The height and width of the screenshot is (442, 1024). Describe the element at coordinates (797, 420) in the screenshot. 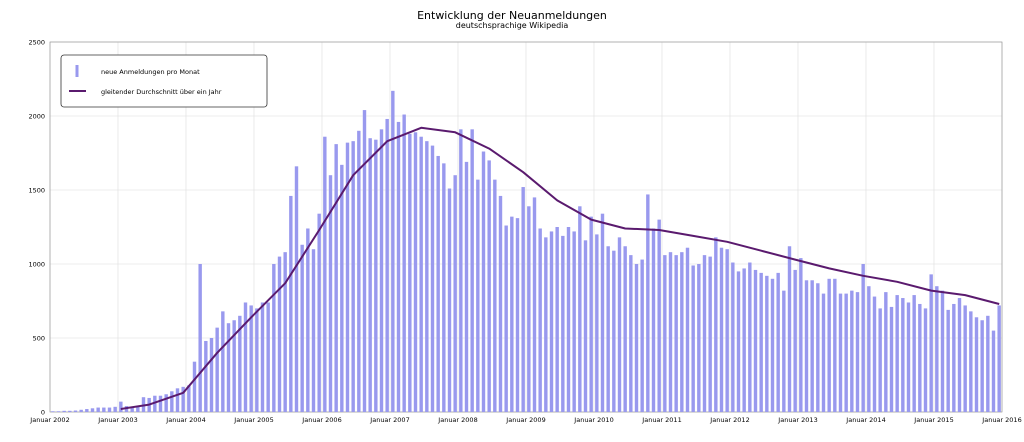

I see `x-tick-label: Januar 2013` at that location.